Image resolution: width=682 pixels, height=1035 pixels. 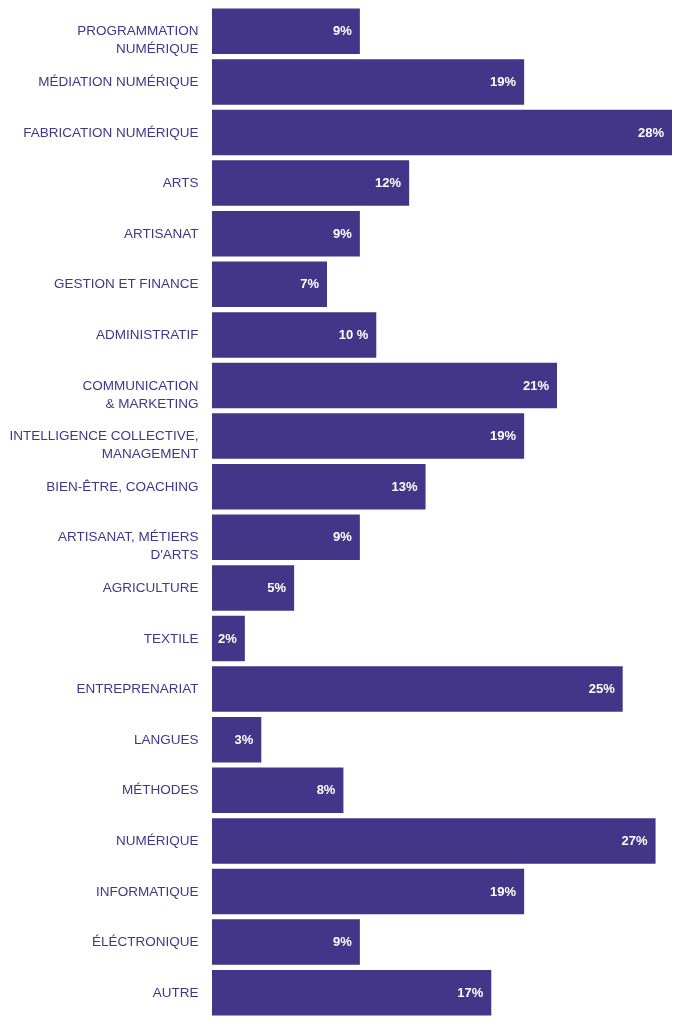 What do you see at coordinates (602, 689) in the screenshot?
I see `data-label: 25%` at bounding box center [602, 689].